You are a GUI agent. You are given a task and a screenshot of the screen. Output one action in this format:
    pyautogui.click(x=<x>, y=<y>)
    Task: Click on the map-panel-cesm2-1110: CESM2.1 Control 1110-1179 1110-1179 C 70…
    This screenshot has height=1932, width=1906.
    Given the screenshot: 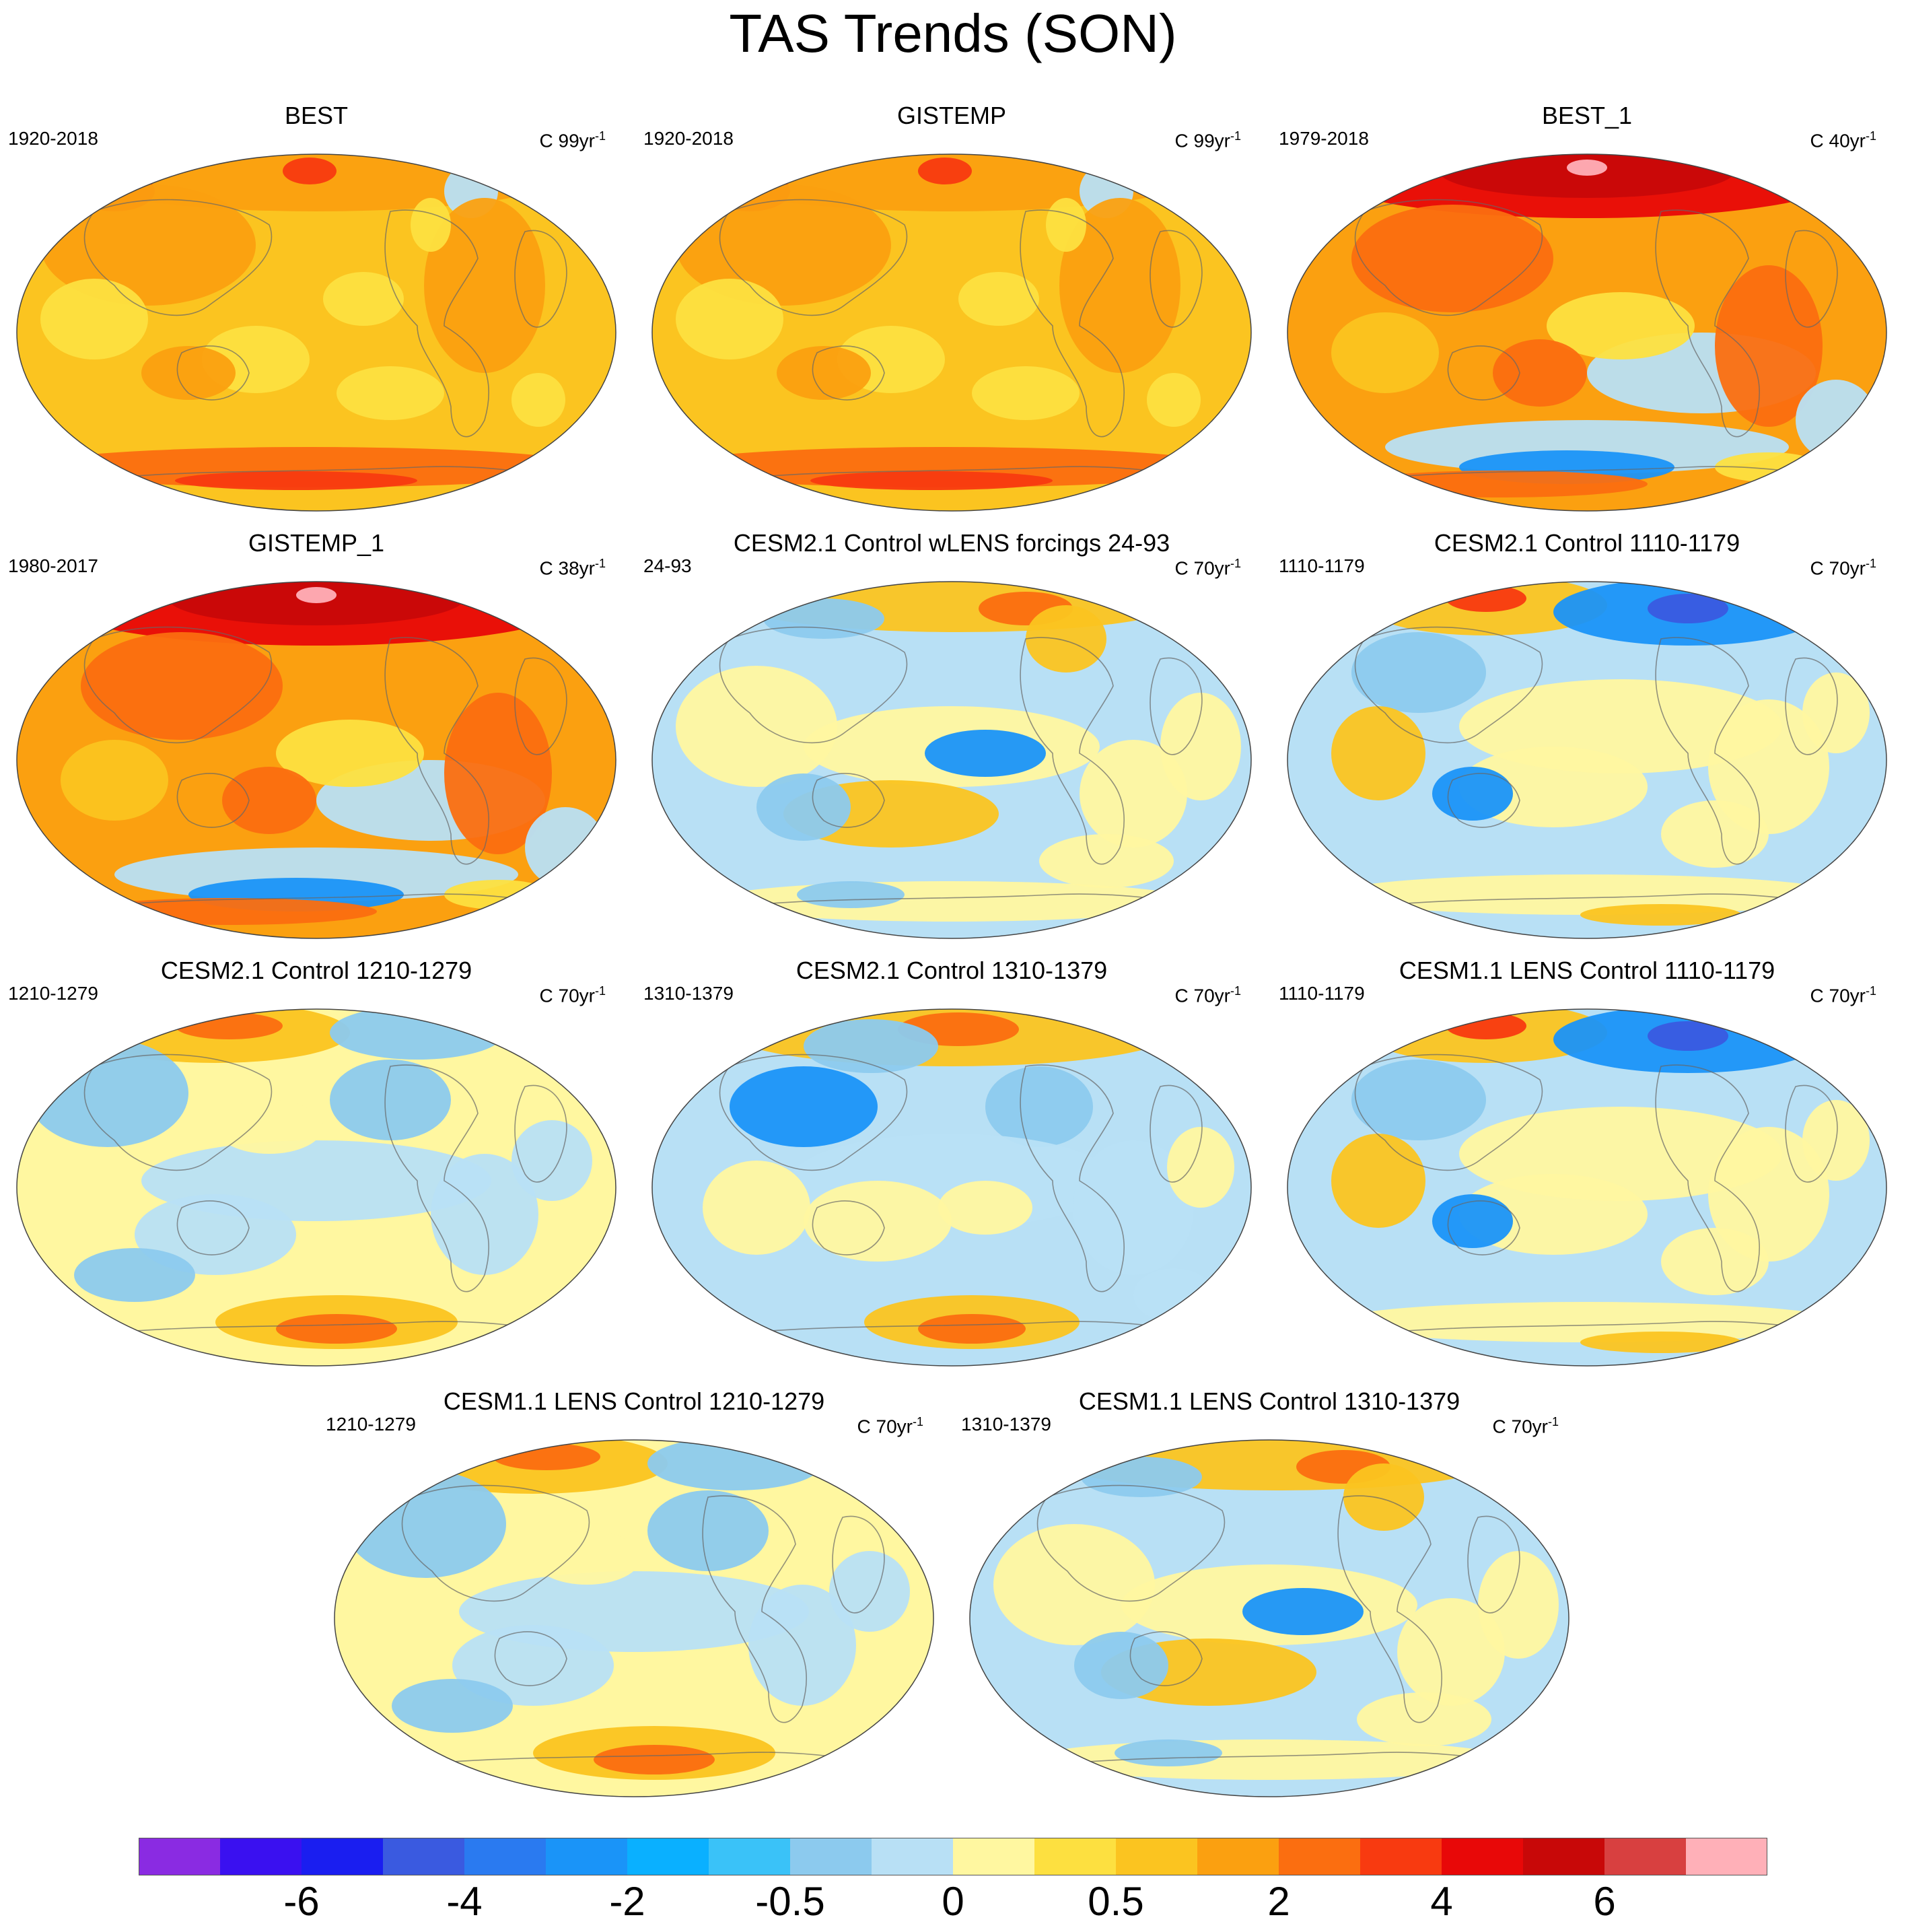 What is the action you would take?
    pyautogui.click(x=1587, y=737)
    